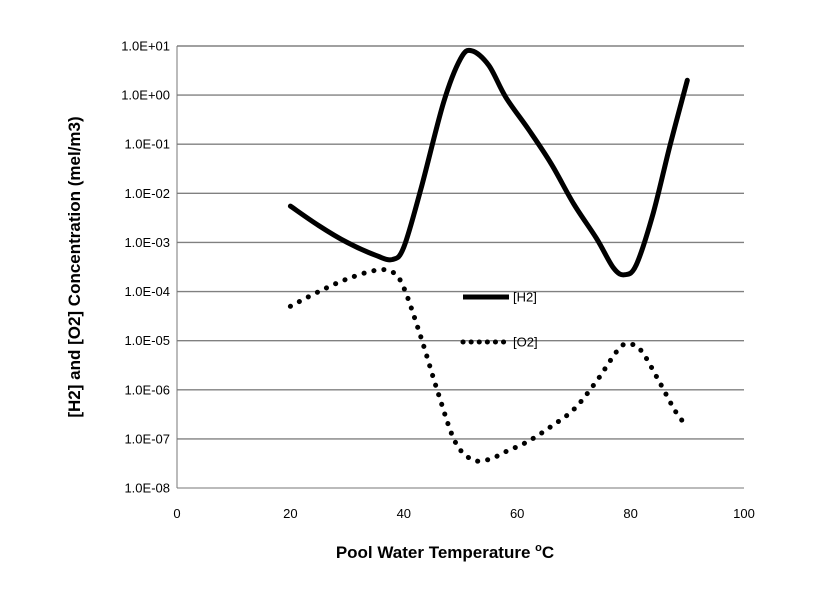 This screenshot has height=605, width=820. Describe the element at coordinates (147, 488) in the screenshot. I see `y-tick-label: 1.0E-08` at that location.